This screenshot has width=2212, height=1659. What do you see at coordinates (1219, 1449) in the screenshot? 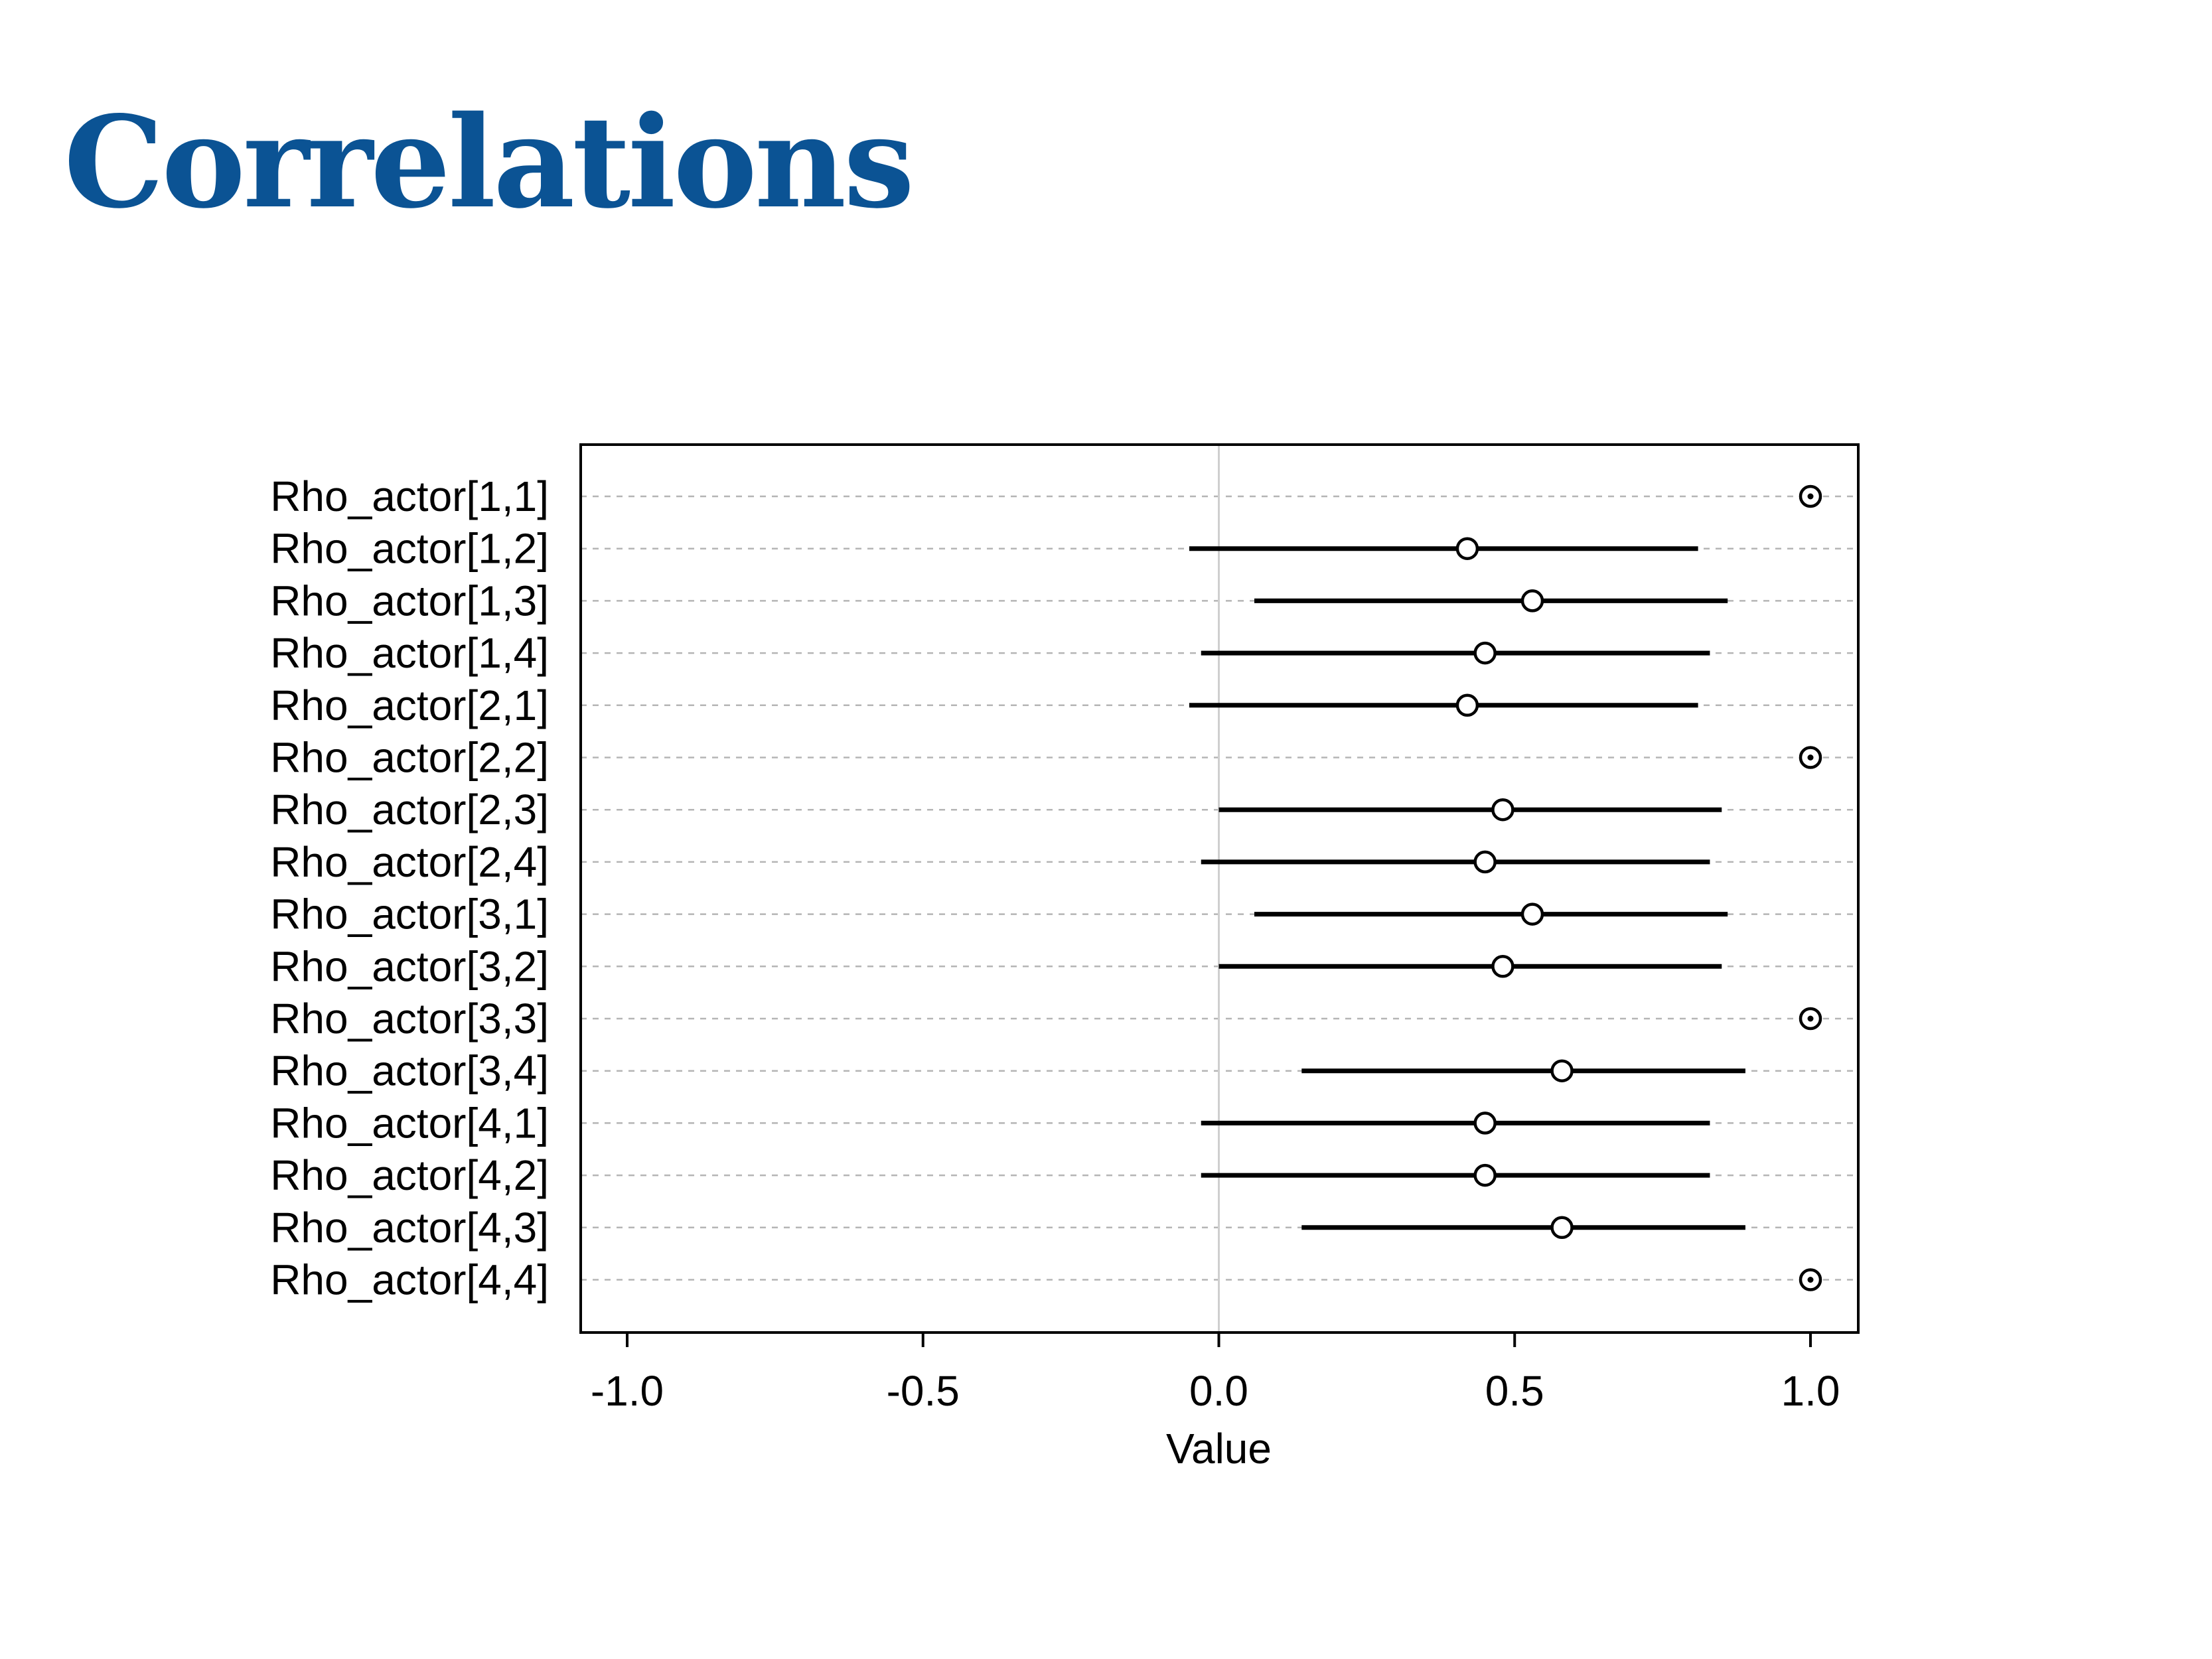
I see `x-axis-title: Value` at bounding box center [1219, 1449].